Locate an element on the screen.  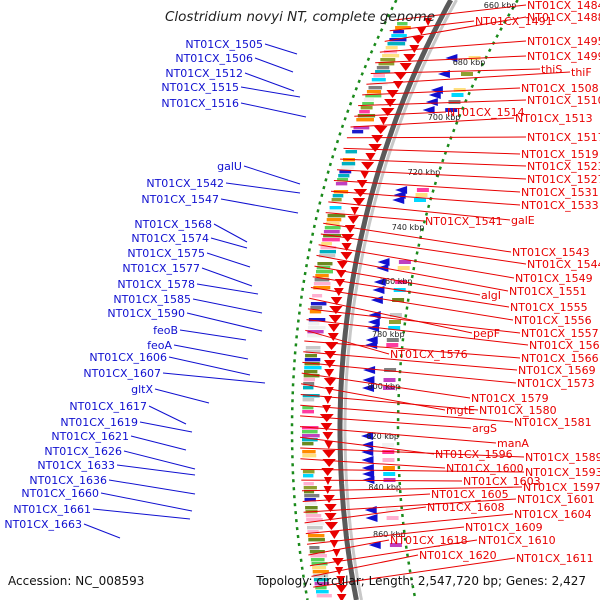
reverse-gene-label: NT01CX_1517 is located at coordinates (563, 137).